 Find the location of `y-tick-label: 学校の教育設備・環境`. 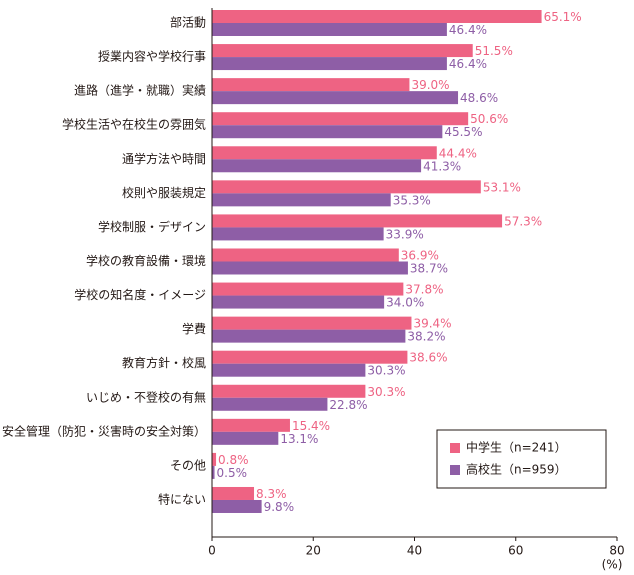

y-tick-label: 学校の教育設備・環境 is located at coordinates (146, 260).